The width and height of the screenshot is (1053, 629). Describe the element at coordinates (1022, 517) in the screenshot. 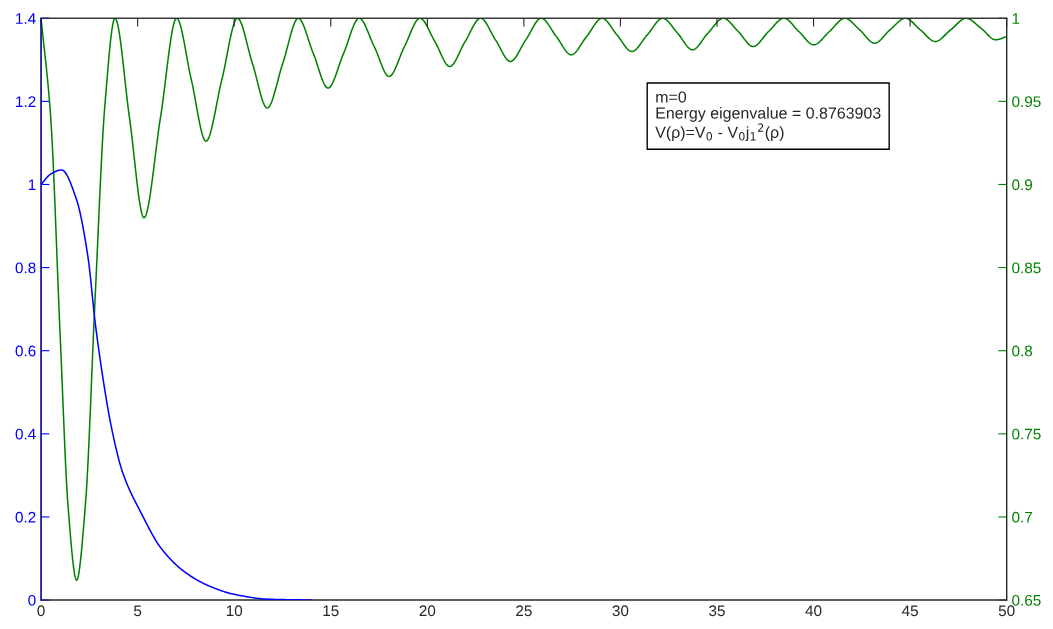

I see `y2-tick-label: 0.7` at that location.